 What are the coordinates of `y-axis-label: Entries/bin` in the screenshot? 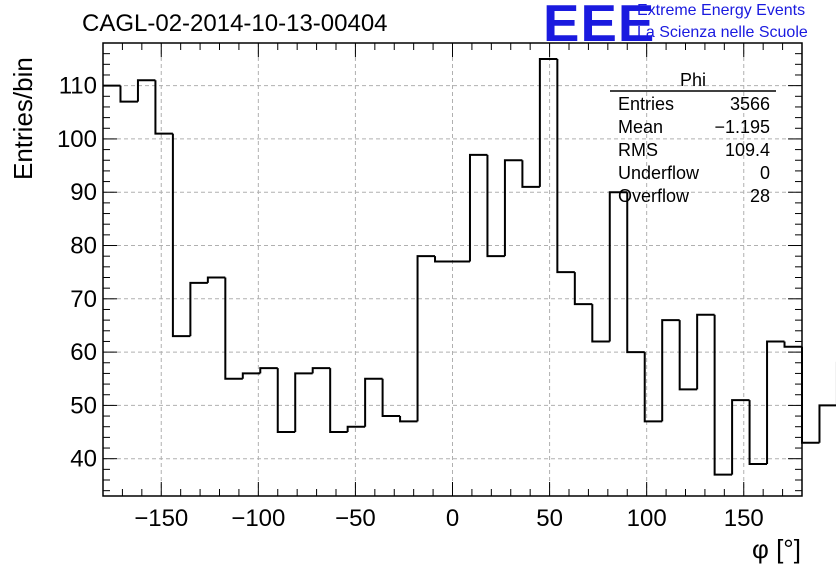 It's located at (23, 118).